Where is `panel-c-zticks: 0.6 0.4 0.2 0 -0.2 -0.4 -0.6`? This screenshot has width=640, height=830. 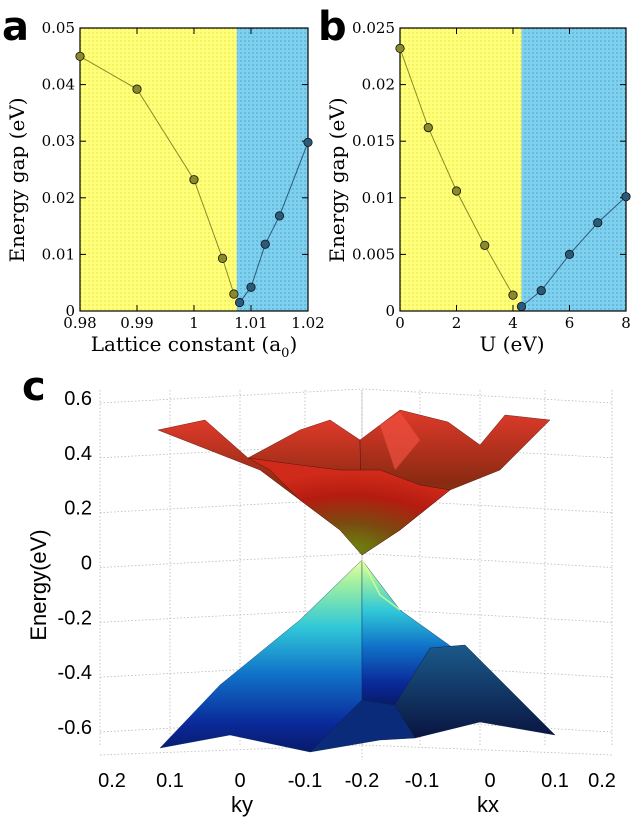 panel-c-zticks: 0.6 0.4 0.2 0 -0.2 -0.4 -0.6 is located at coordinates (75, 563).